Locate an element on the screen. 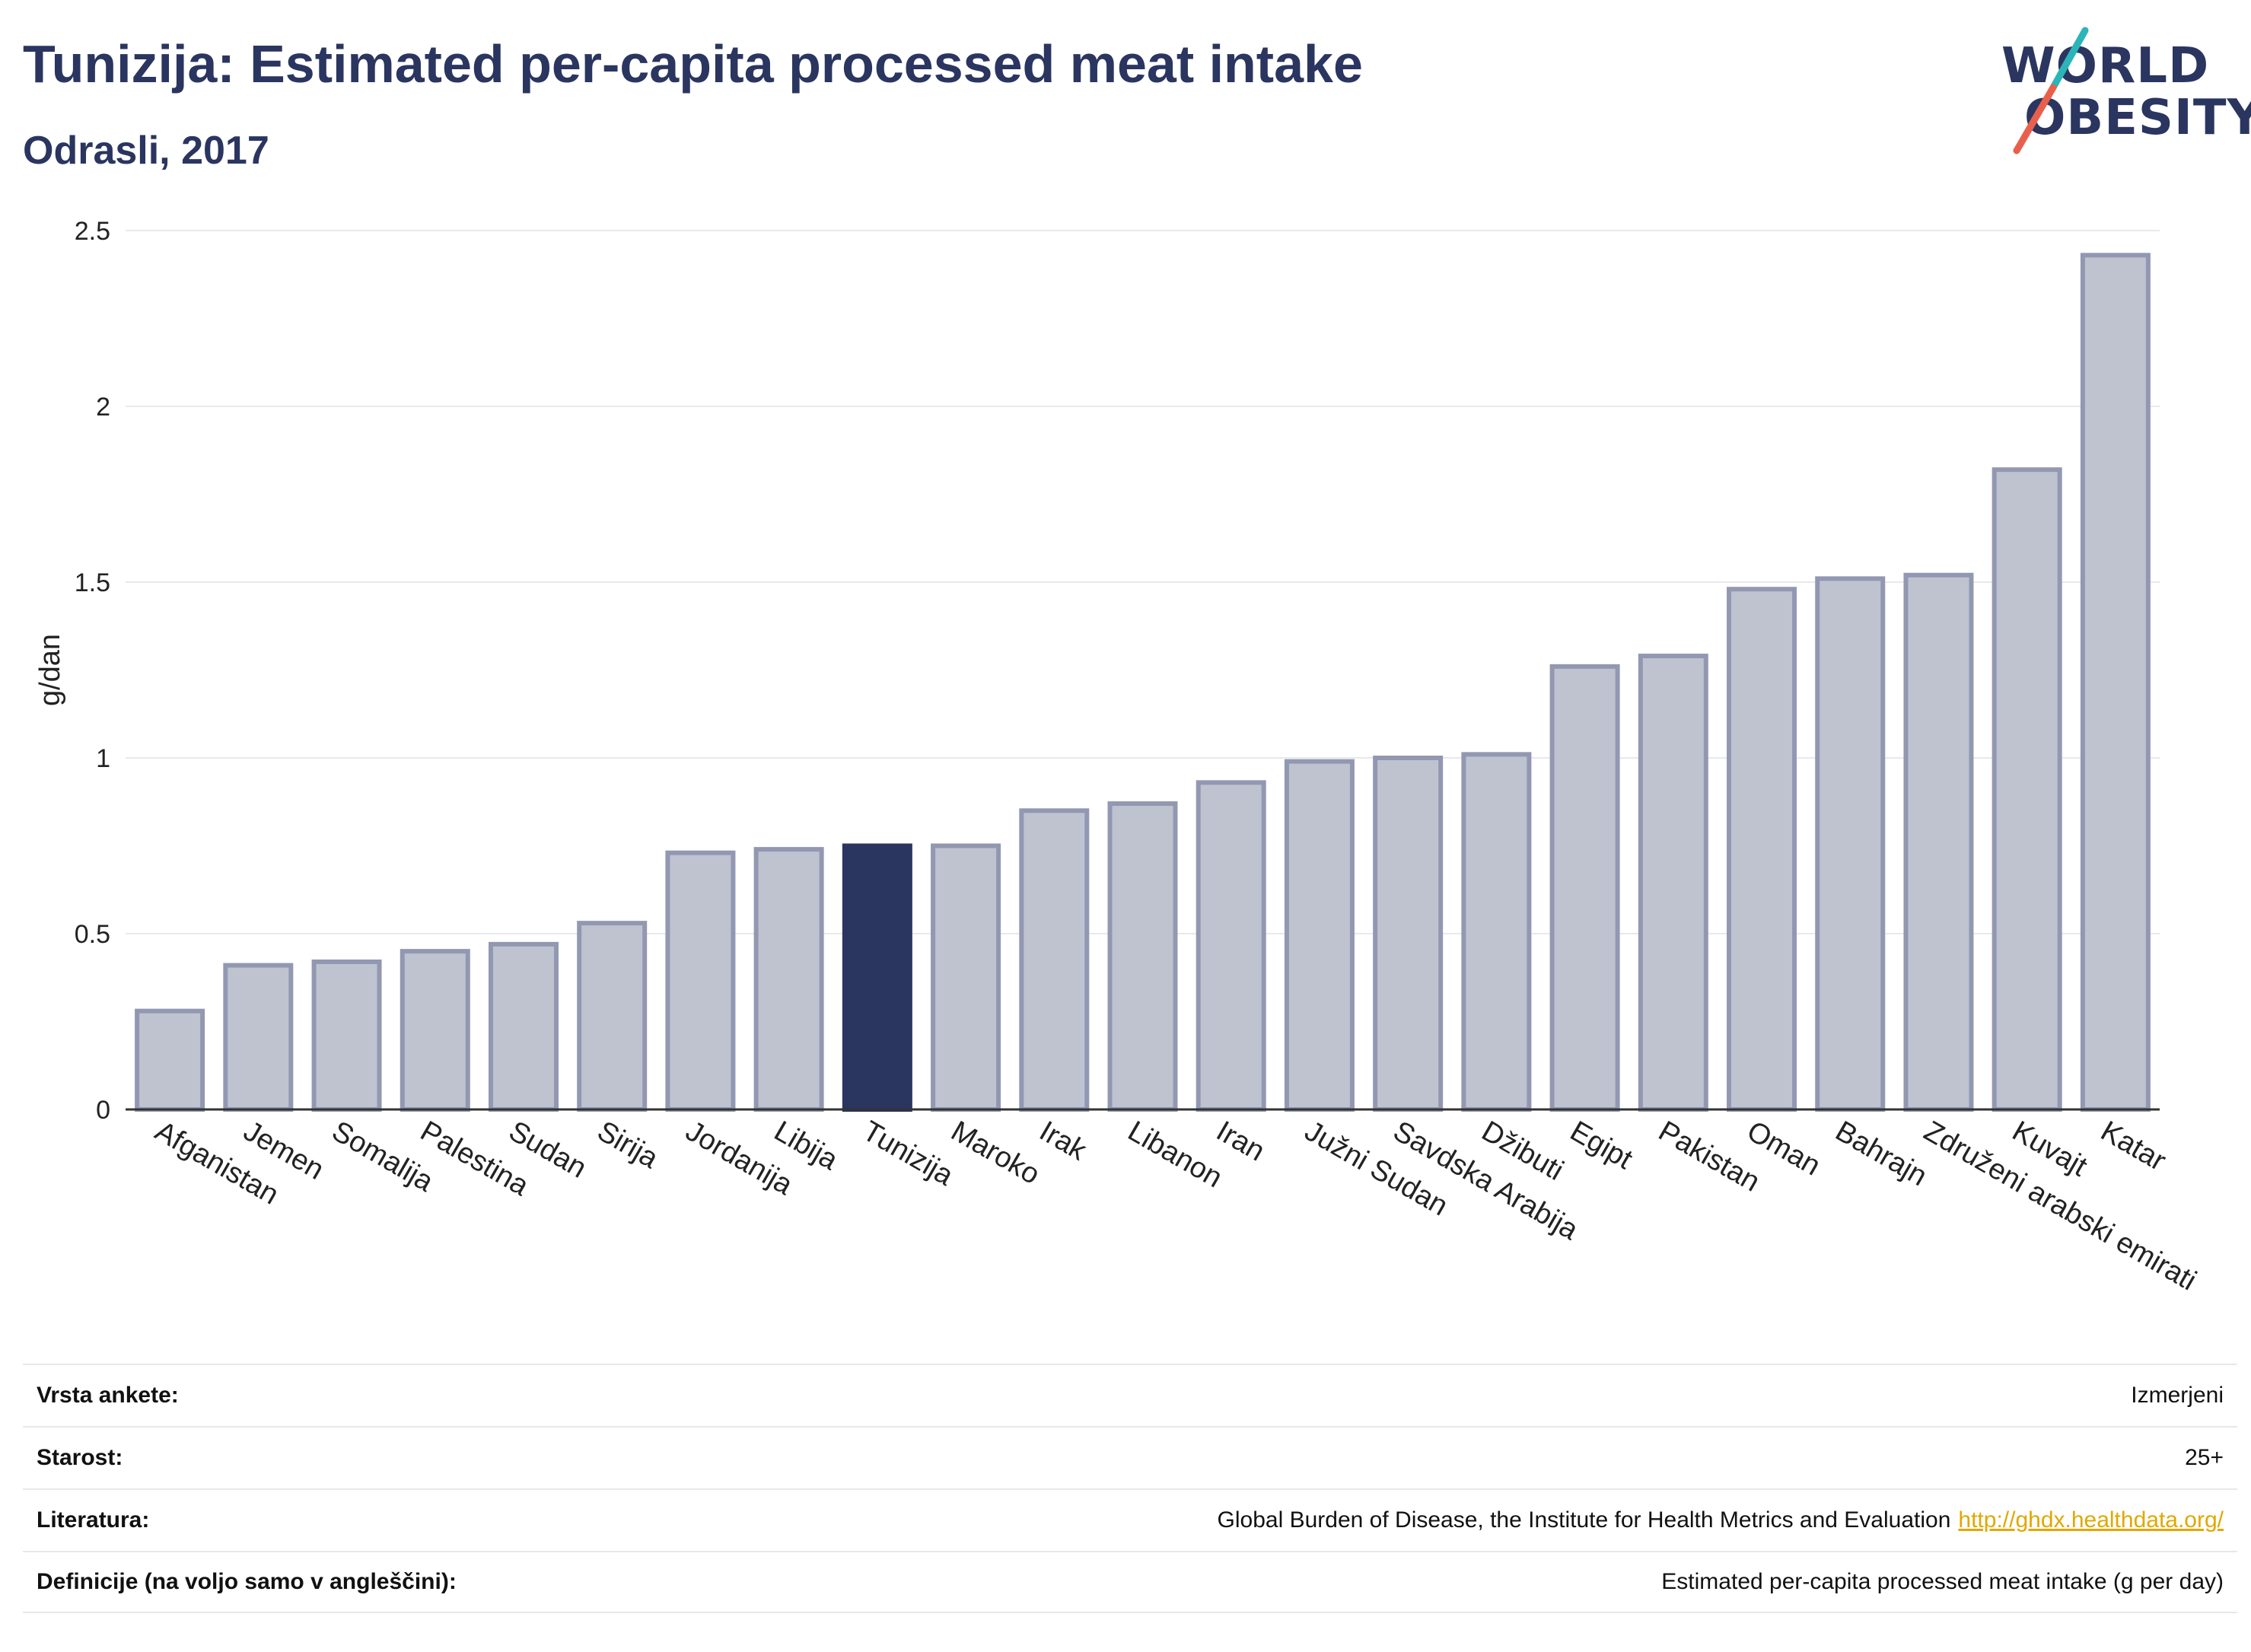 The height and width of the screenshot is (1652, 2251). info-label: Definicije (na voljo samo v angleščini): is located at coordinates (247, 1581).